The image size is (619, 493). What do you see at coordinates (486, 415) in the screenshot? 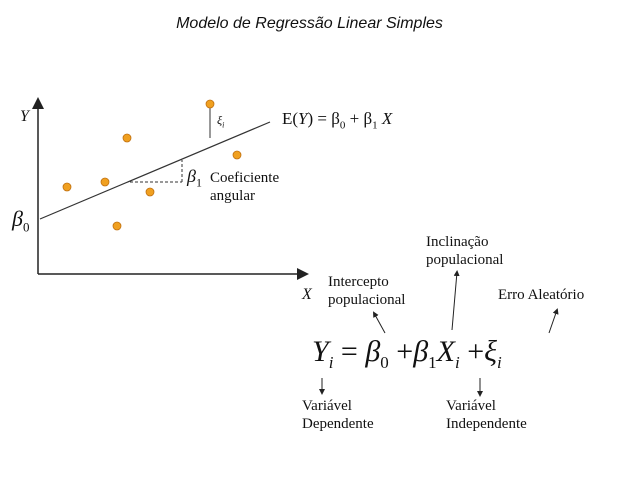
I see `independent-annotation: Variável Independente` at bounding box center [486, 415].